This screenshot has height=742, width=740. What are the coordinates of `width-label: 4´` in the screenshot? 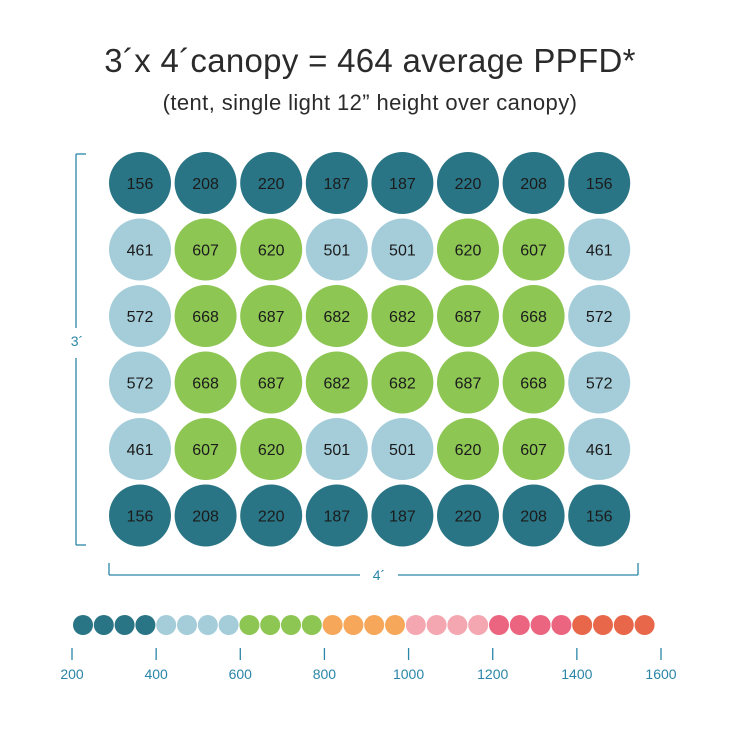 It's located at (379, 575).